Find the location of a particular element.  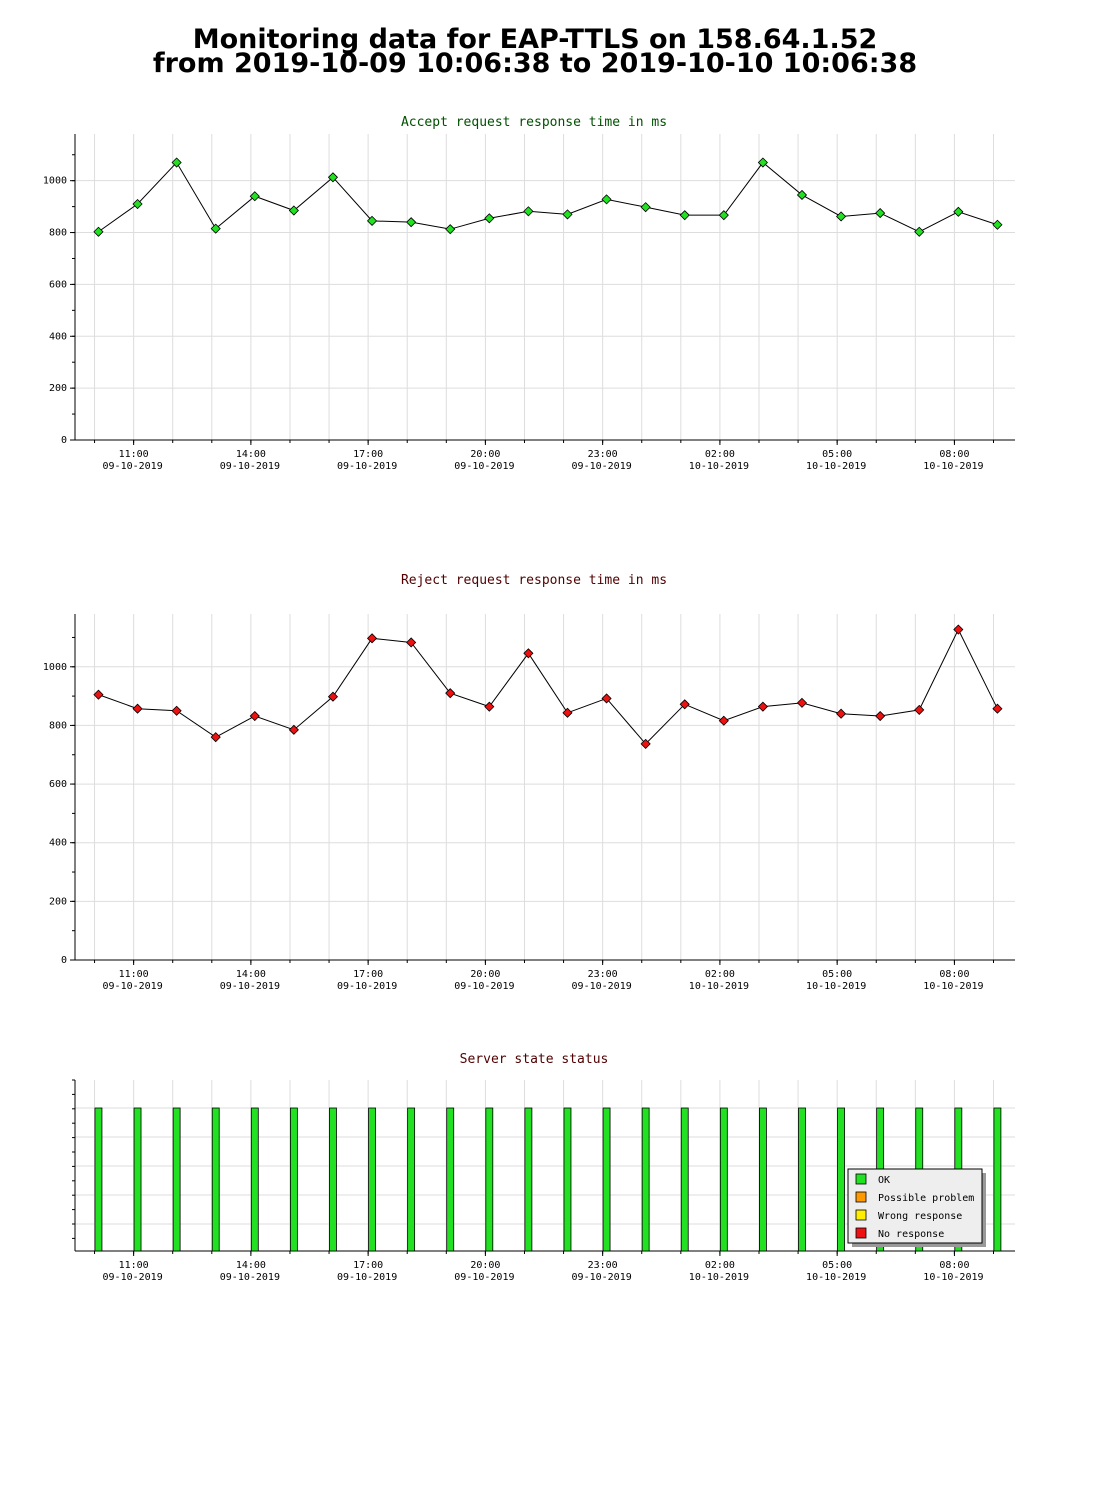

chart-title: Server state status is located at coordinates (534, 1059).